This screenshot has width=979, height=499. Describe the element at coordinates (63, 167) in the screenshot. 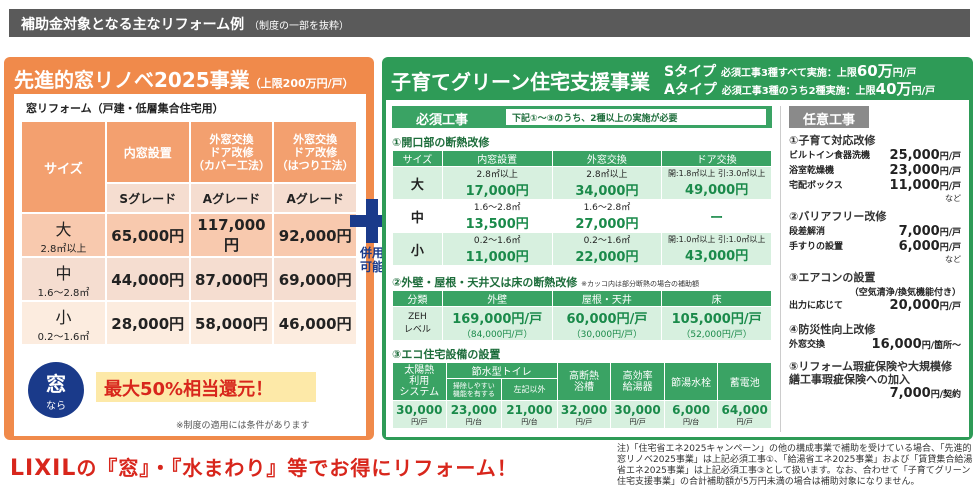

I see `col-size: サイズ` at that location.